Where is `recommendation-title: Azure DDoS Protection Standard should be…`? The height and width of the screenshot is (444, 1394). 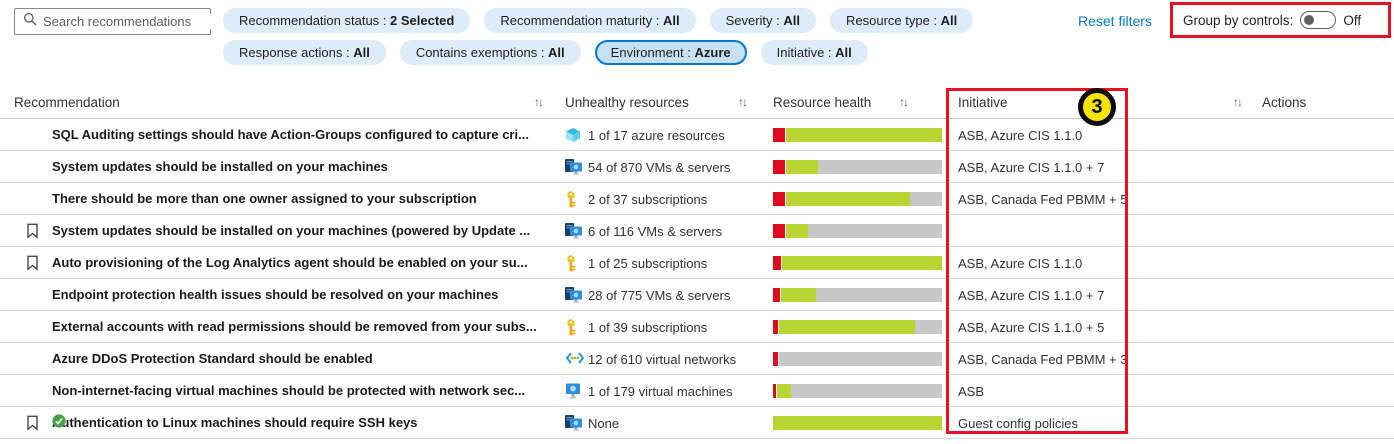
recommendation-title: Azure DDoS Protection Standard should be… is located at coordinates (212, 358).